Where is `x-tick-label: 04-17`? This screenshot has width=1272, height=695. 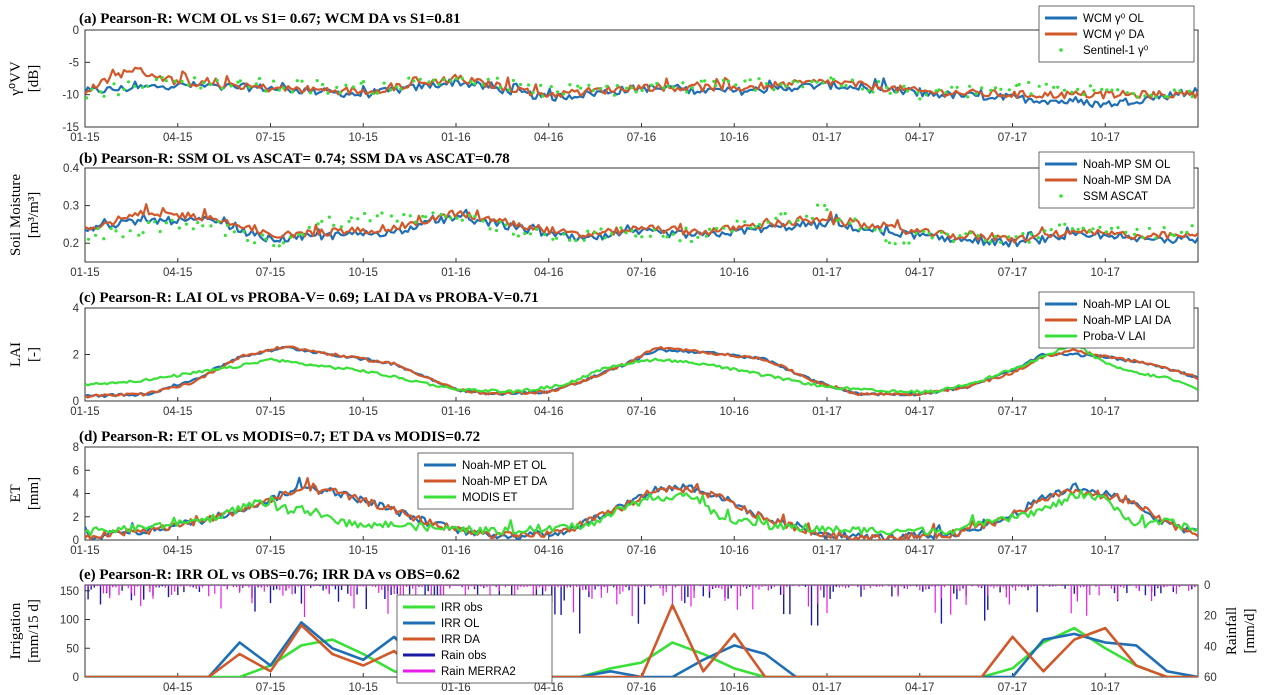 x-tick-label: 04-17 is located at coordinates (919, 273).